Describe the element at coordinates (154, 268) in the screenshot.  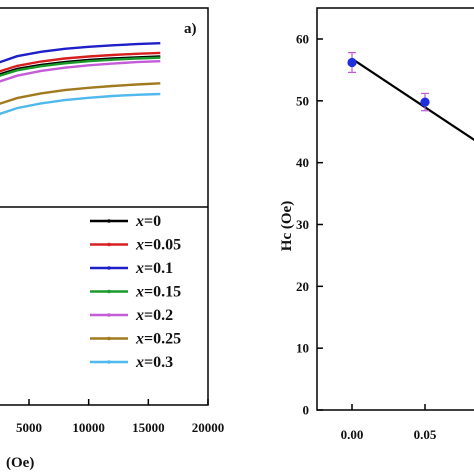
I see `legend-label-2: x=0.1` at that location.